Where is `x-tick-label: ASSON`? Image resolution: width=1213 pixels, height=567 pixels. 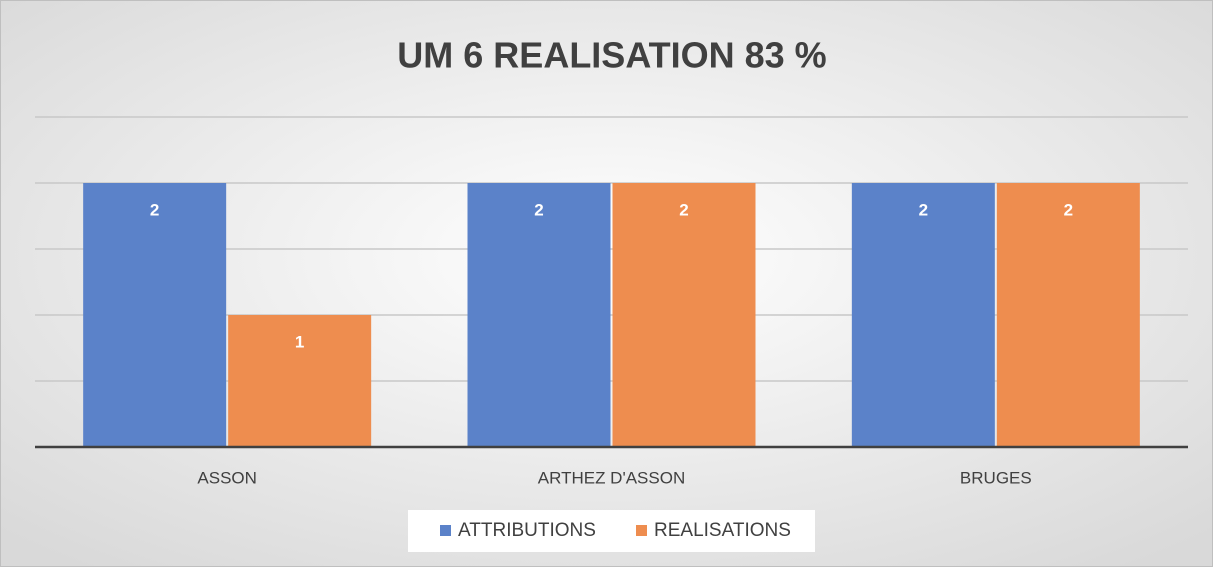
x-tick-label: ASSON is located at coordinates (227, 477).